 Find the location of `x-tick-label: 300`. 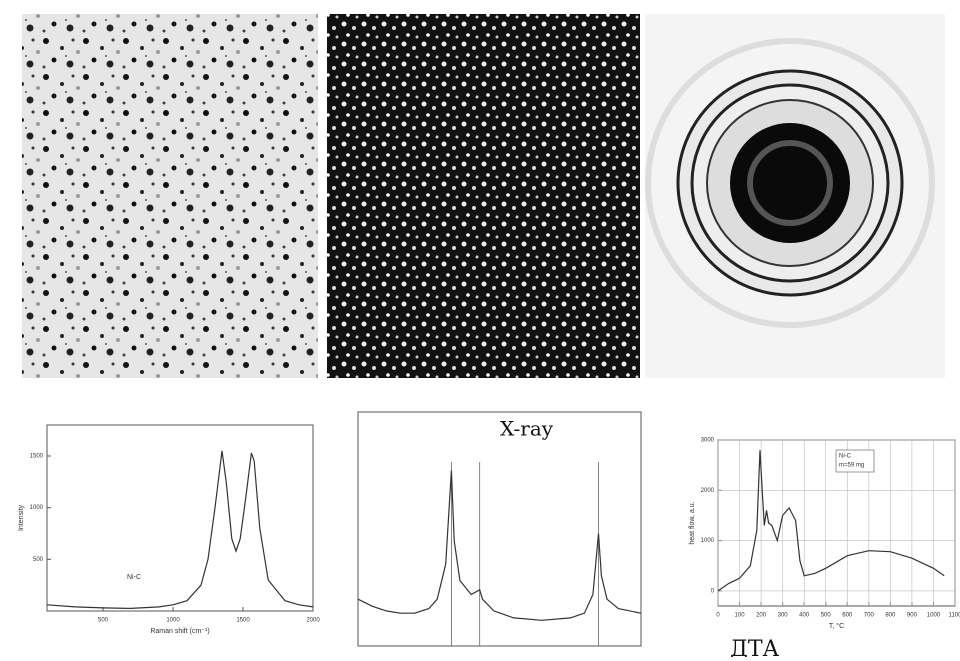

x-tick-label: 300 is located at coordinates (783, 616).